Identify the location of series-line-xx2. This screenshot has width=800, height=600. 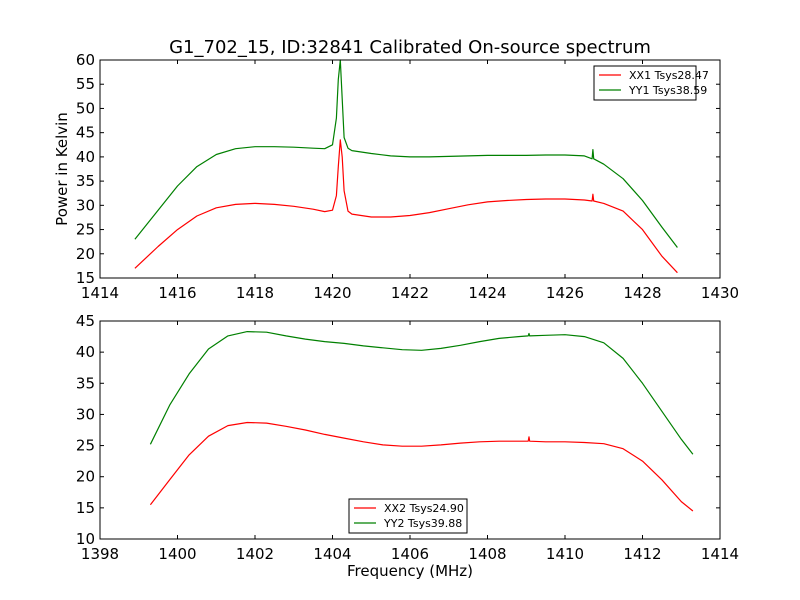
(421, 466).